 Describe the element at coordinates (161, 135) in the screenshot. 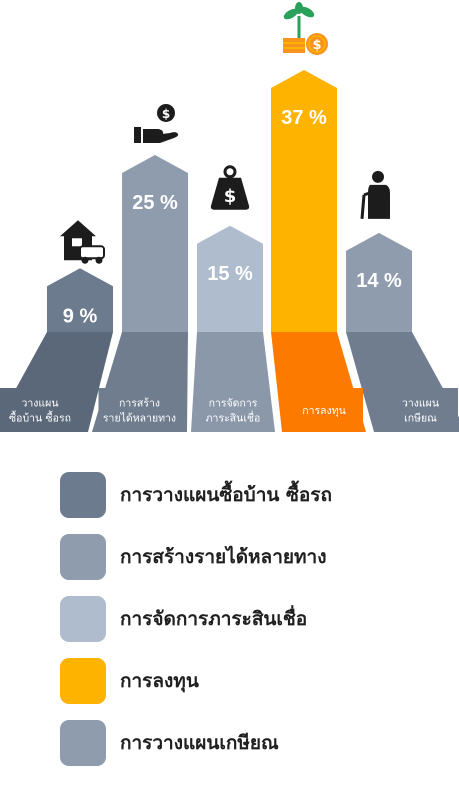

I see `hand-shape` at that location.